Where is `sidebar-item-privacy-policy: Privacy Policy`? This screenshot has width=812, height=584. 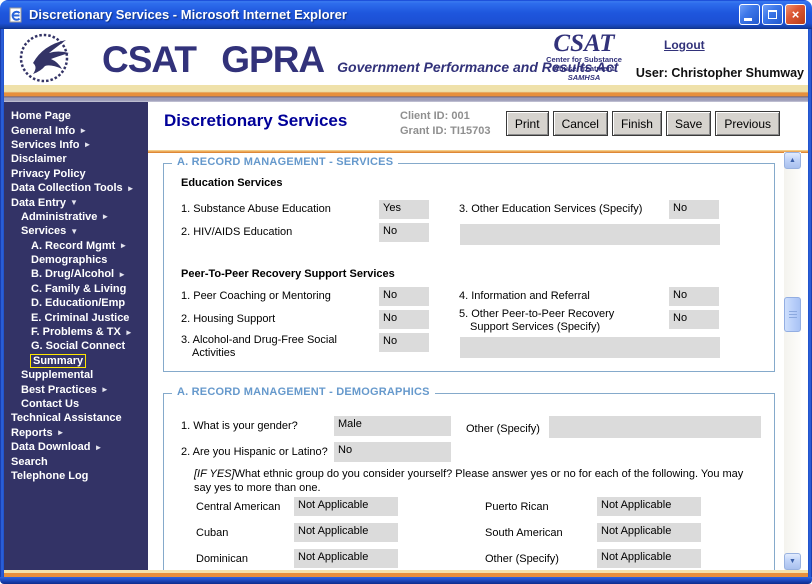 sidebar-item-privacy-policy: Privacy Policy is located at coordinates (48, 173).